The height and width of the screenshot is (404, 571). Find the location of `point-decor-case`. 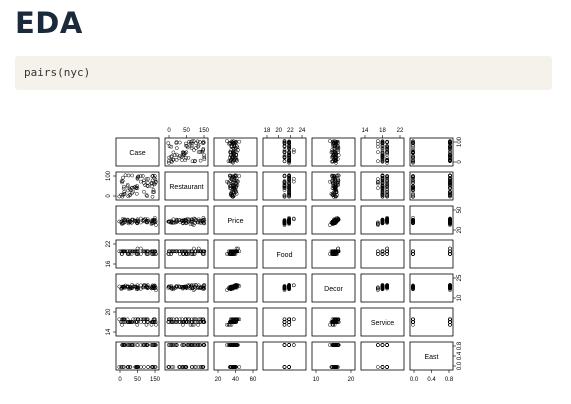

point-decor-case is located at coordinates (146, 287).